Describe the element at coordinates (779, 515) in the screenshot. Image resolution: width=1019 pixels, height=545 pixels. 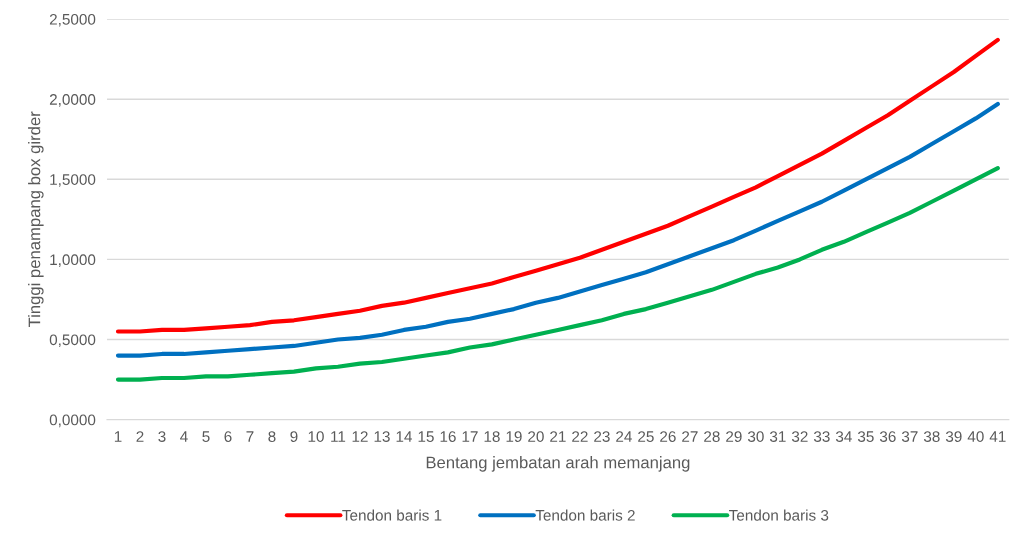
I see `legend-label: Tendon baris 3` at that location.